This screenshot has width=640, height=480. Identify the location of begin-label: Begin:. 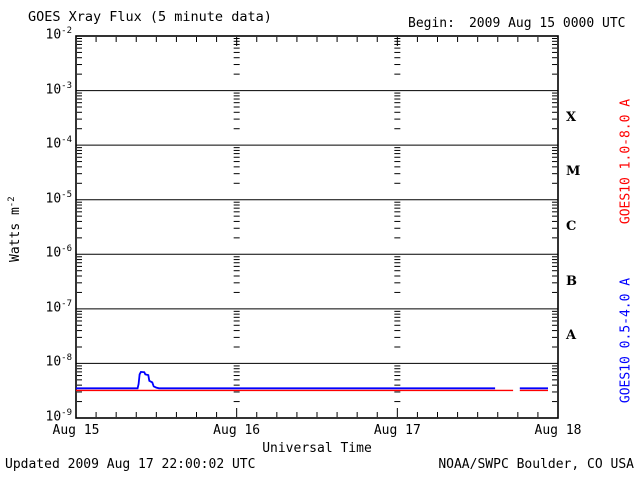
(431, 23).